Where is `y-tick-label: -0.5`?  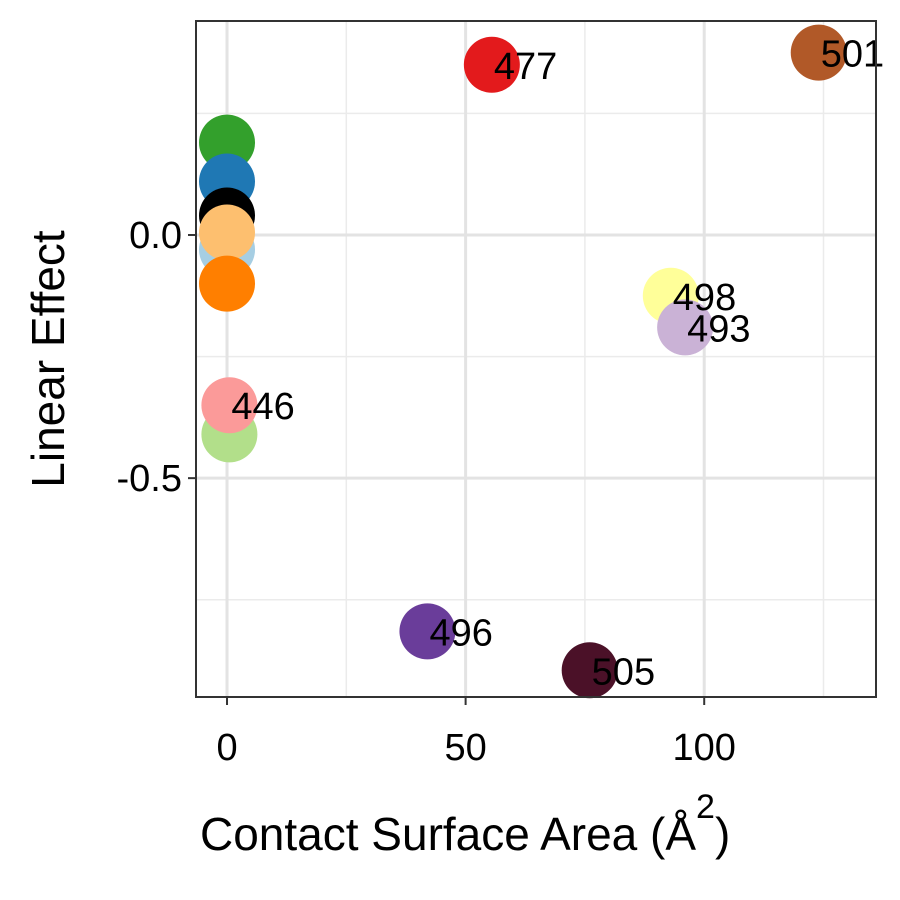
y-tick-label: -0.5 is located at coordinates (149, 479).